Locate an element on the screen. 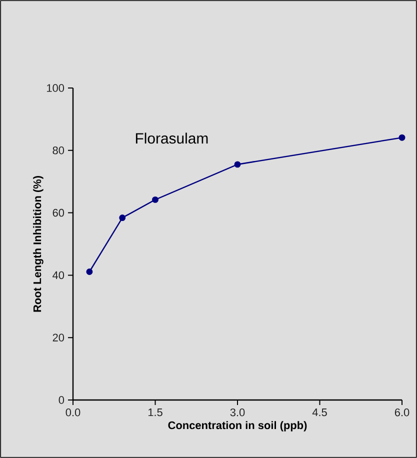  y-tick-label: 100 is located at coordinates (55, 88).